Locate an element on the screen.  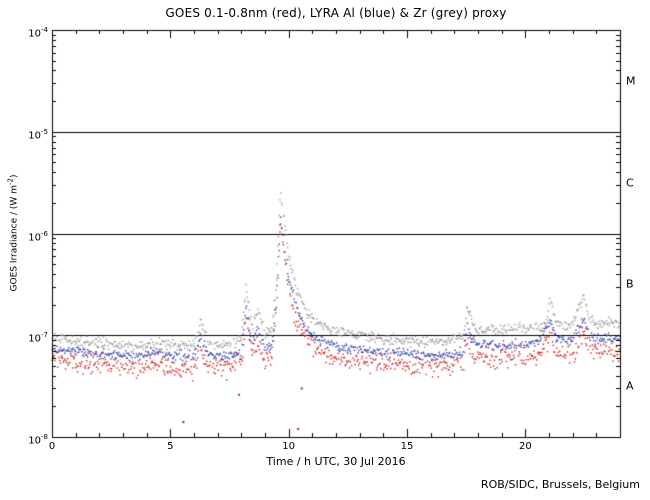
x-tick-label: 0 is located at coordinates (52, 446).